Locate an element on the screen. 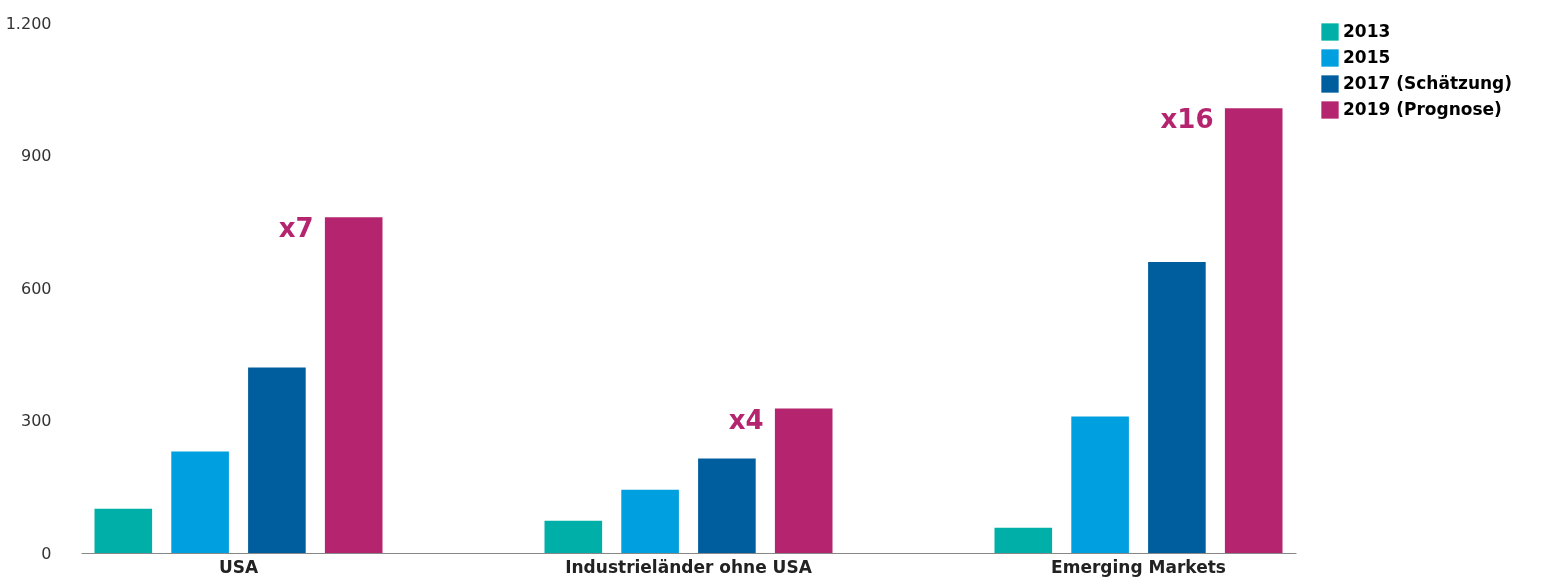  annotation: x7 is located at coordinates (296, 228).